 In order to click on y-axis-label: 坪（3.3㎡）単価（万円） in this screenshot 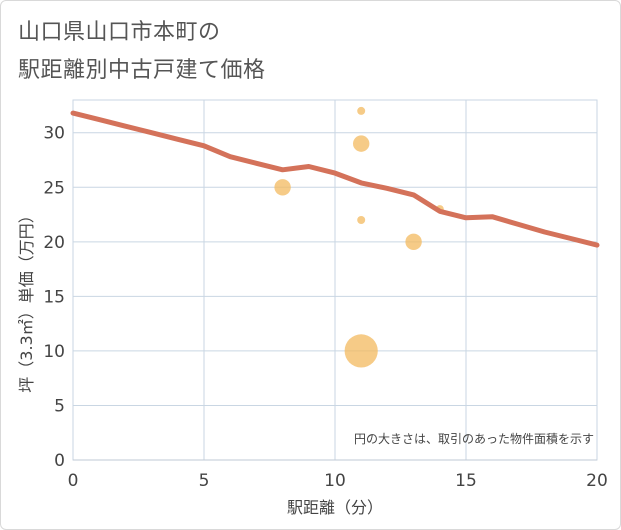, I will do `click(26, 299)`.